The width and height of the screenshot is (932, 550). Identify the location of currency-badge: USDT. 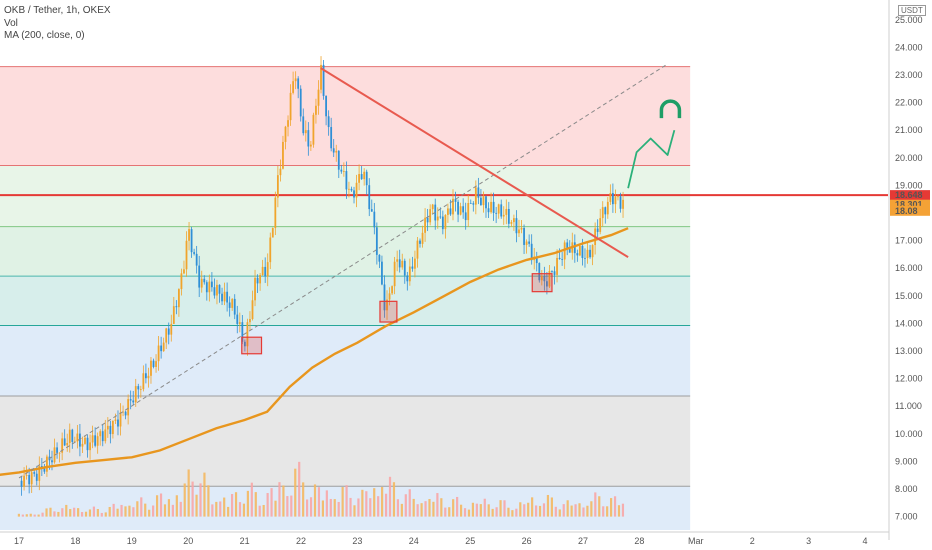
(912, 10).